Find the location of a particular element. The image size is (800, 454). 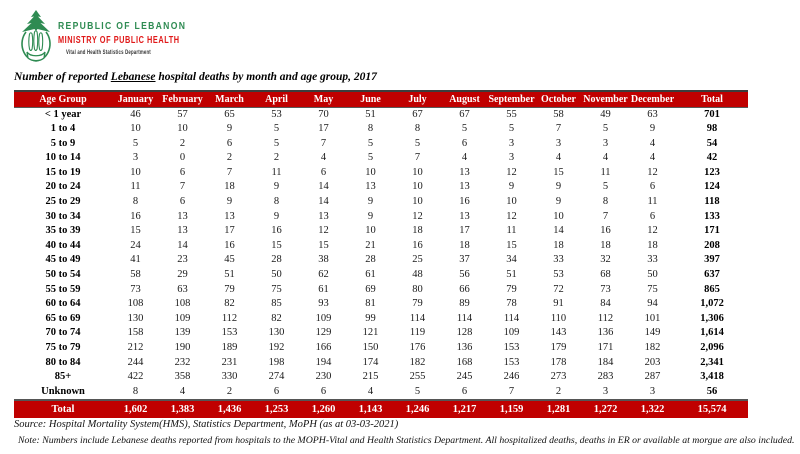

total-cell: 1,159 is located at coordinates (511, 409).